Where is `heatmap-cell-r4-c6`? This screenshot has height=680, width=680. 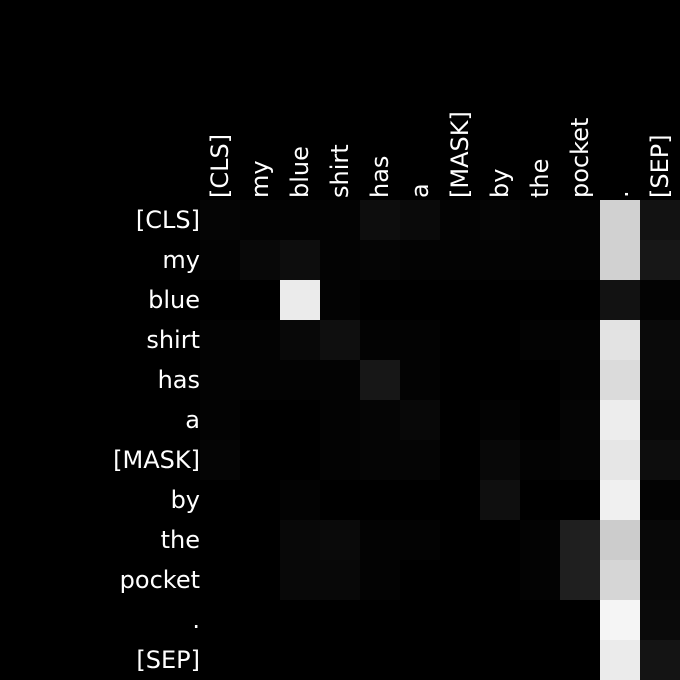 heatmap-cell-r4-c6 is located at coordinates (460, 380).